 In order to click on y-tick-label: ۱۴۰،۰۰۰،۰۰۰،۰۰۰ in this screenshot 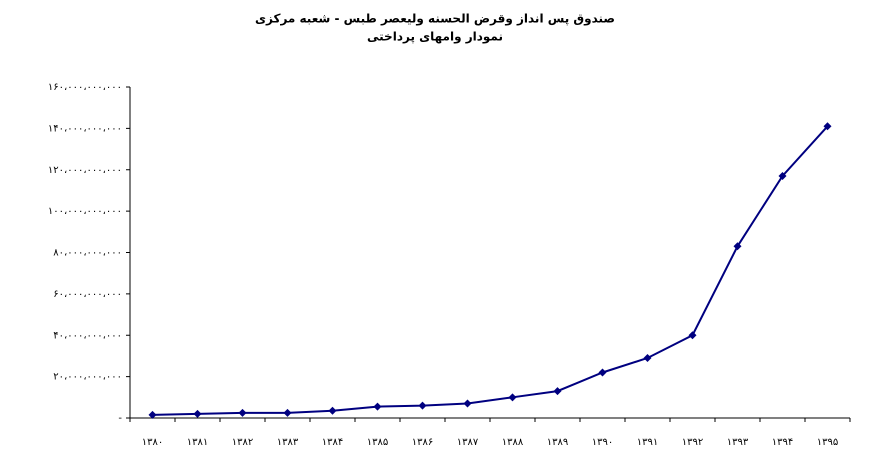, I will do `click(85, 128)`.